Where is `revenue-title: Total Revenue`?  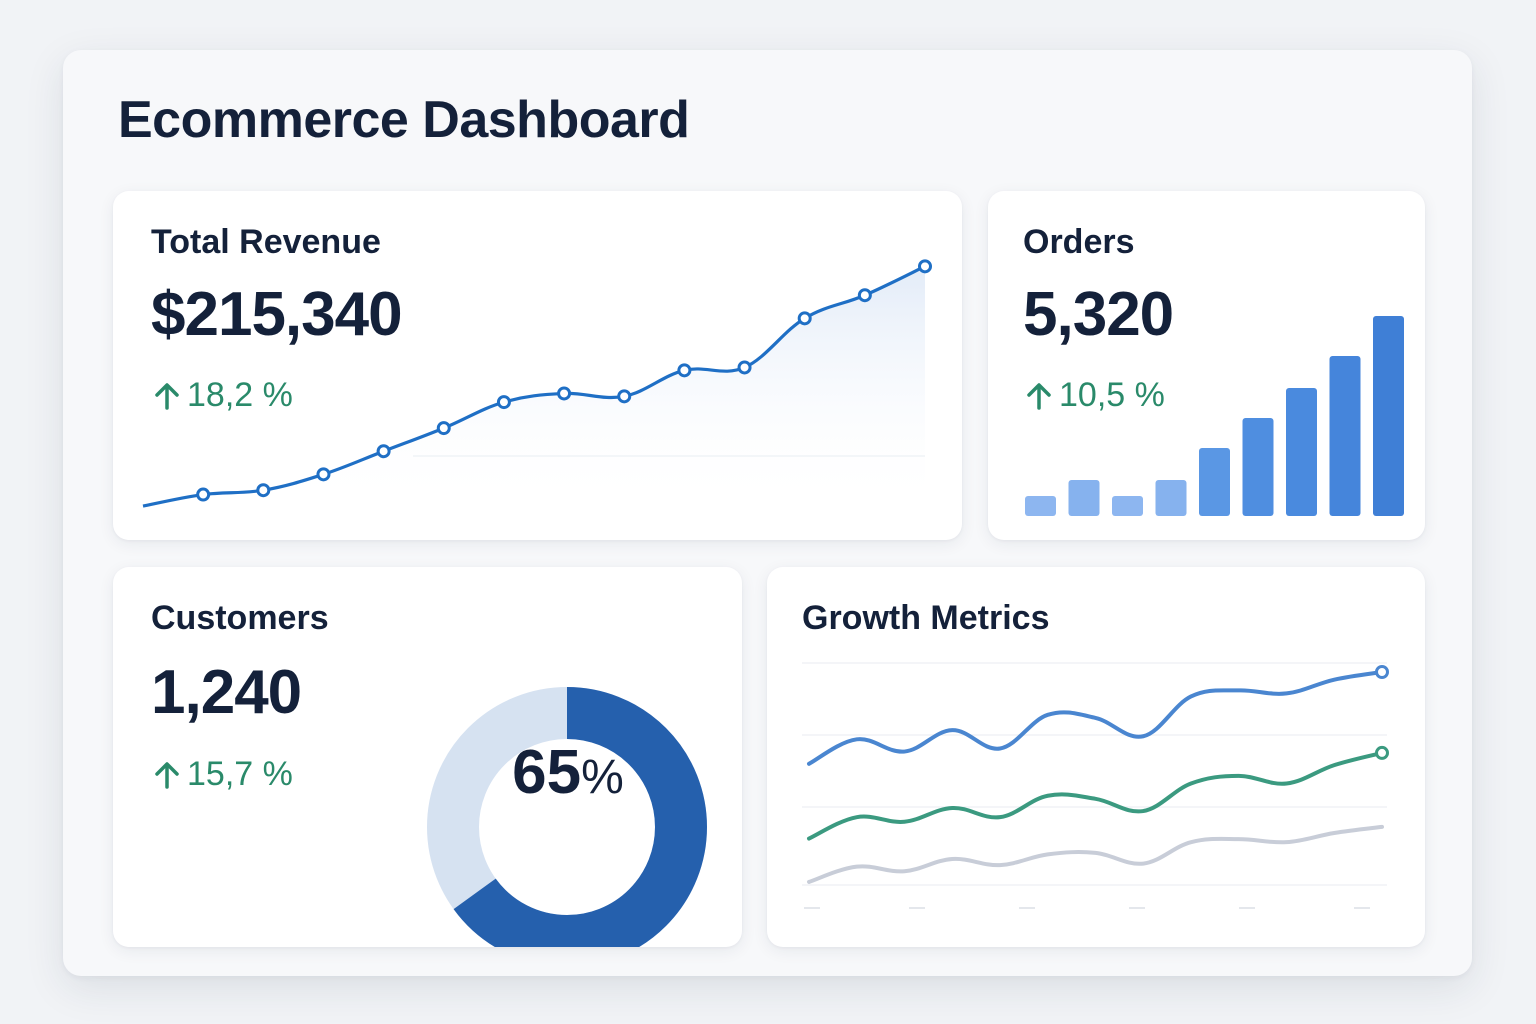
revenue-title: Total Revenue is located at coordinates (266, 242).